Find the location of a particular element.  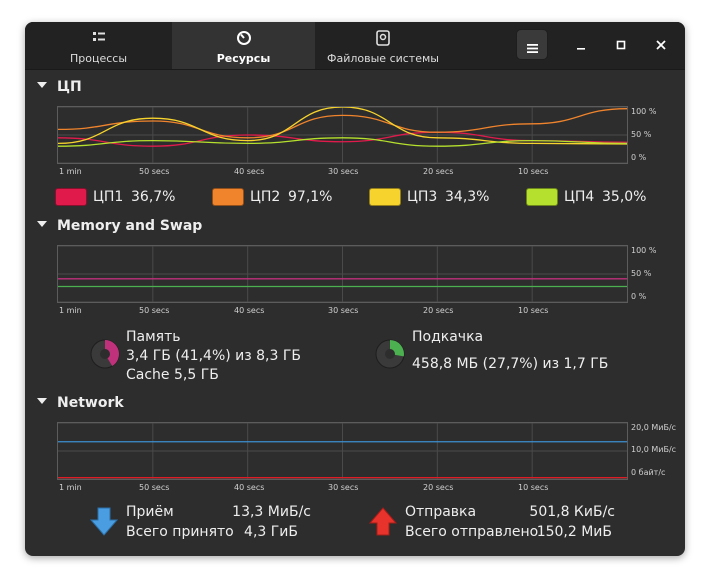

swap-pie-button is located at coordinates (390, 354).